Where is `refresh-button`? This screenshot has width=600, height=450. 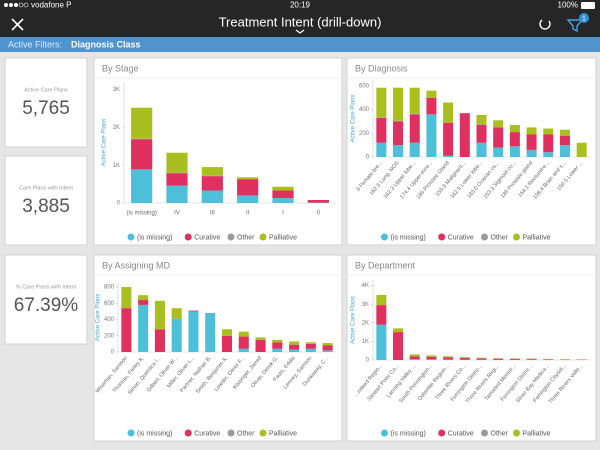
refresh-button is located at coordinates (545, 24).